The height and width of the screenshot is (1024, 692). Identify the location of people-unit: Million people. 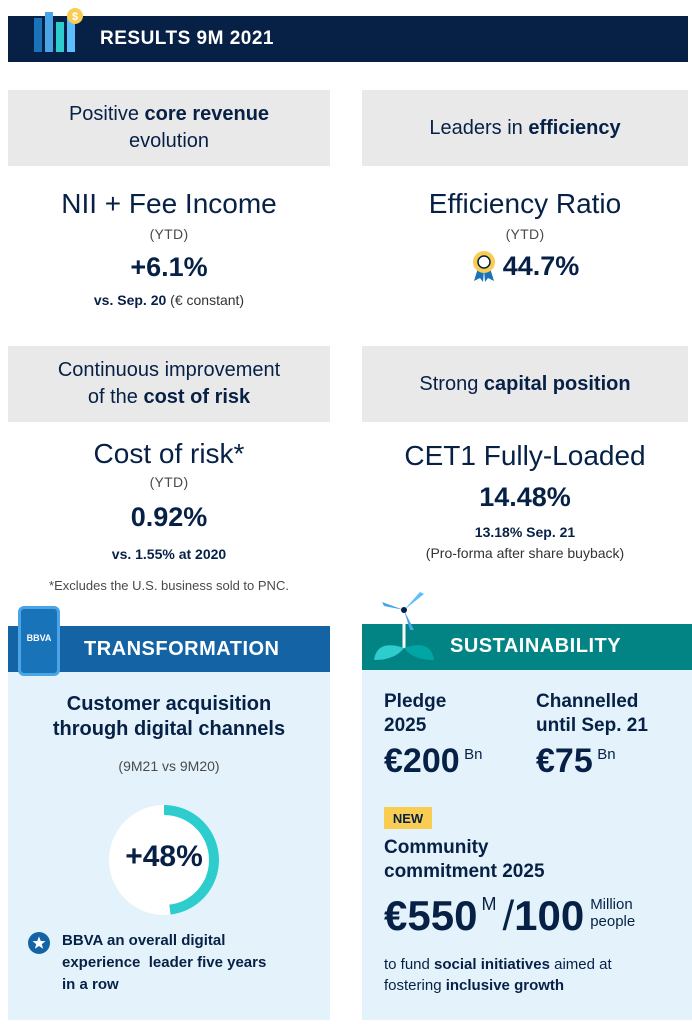
(612, 913).